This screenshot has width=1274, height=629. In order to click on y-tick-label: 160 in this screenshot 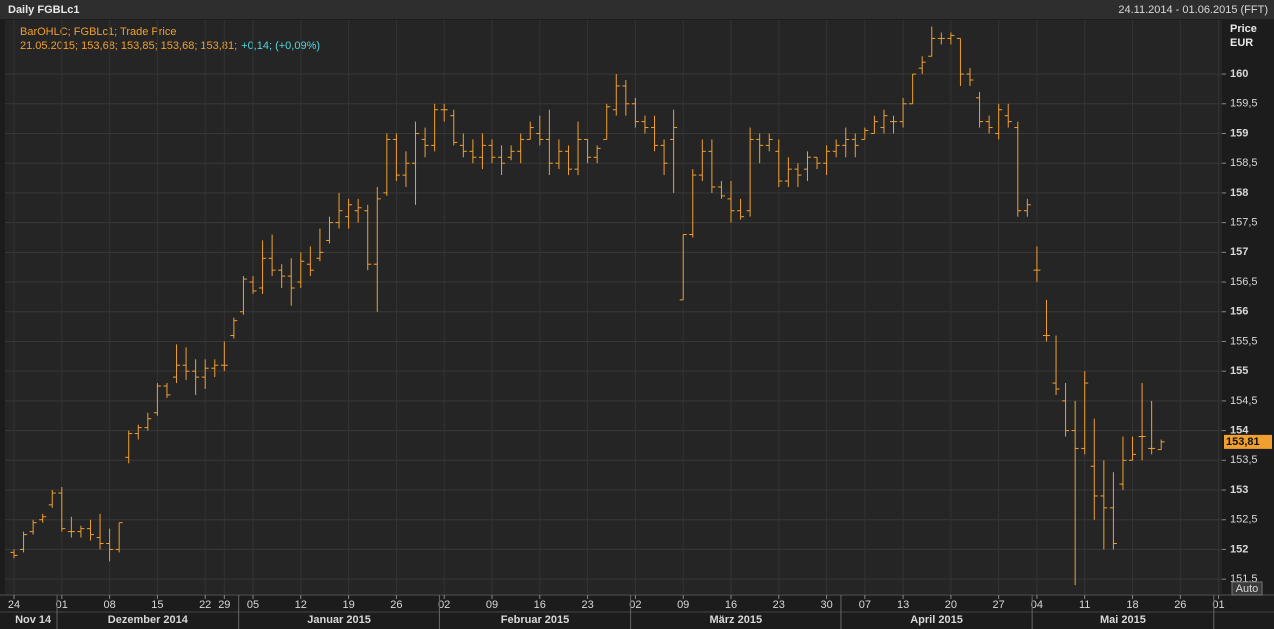, I will do `click(1239, 74)`.